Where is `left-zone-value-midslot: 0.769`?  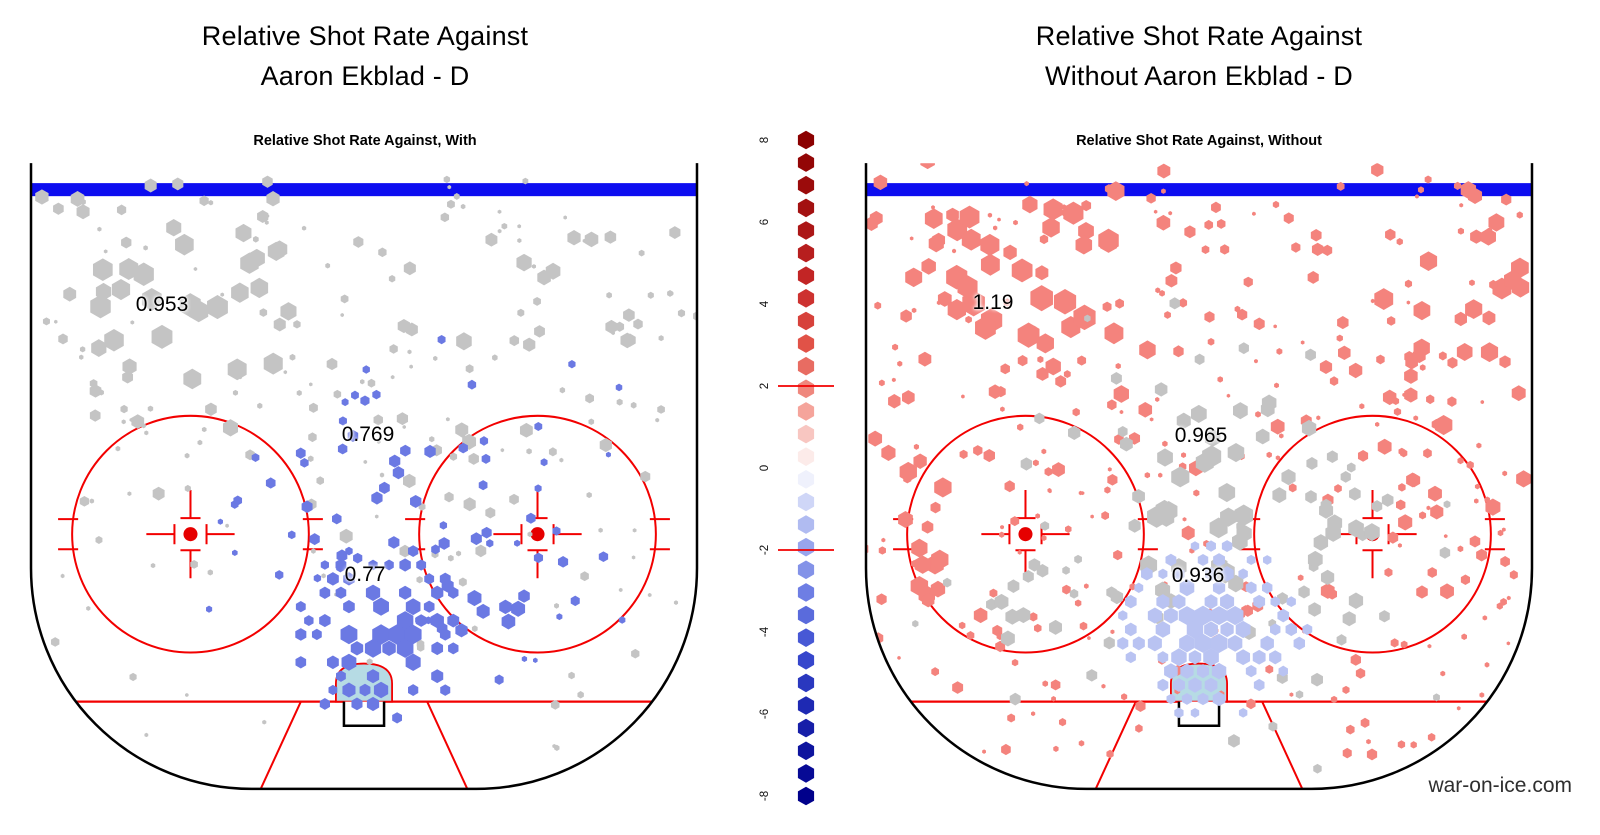 left-zone-value-midslot: 0.769 is located at coordinates (368, 434).